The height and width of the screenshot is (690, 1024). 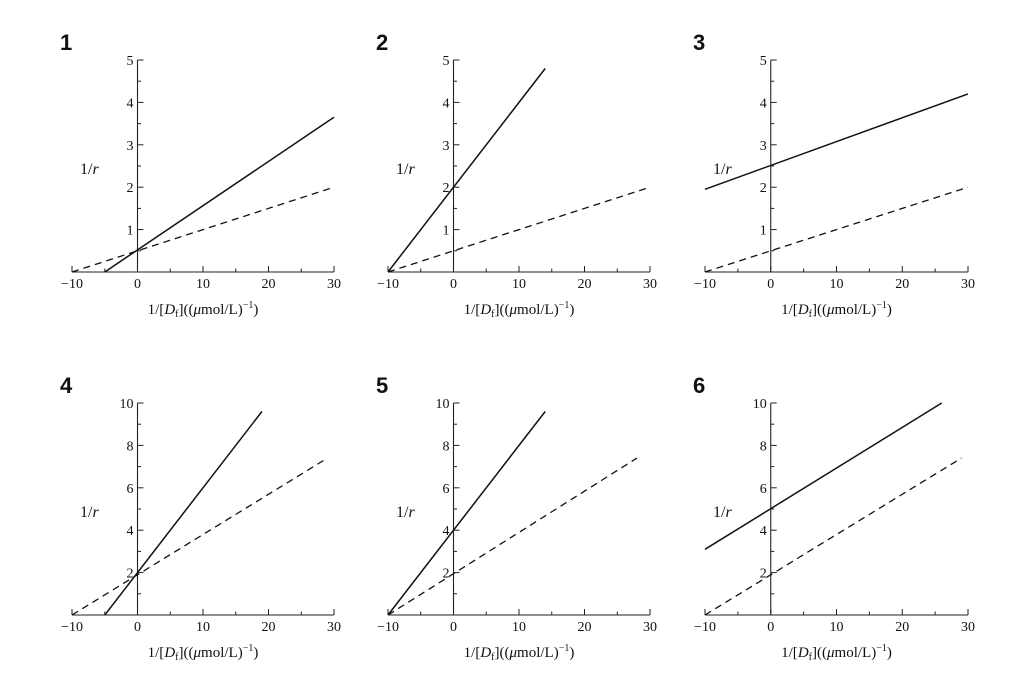 What do you see at coordinates (699, 385) in the screenshot?
I see `panel-label: 6` at bounding box center [699, 385].